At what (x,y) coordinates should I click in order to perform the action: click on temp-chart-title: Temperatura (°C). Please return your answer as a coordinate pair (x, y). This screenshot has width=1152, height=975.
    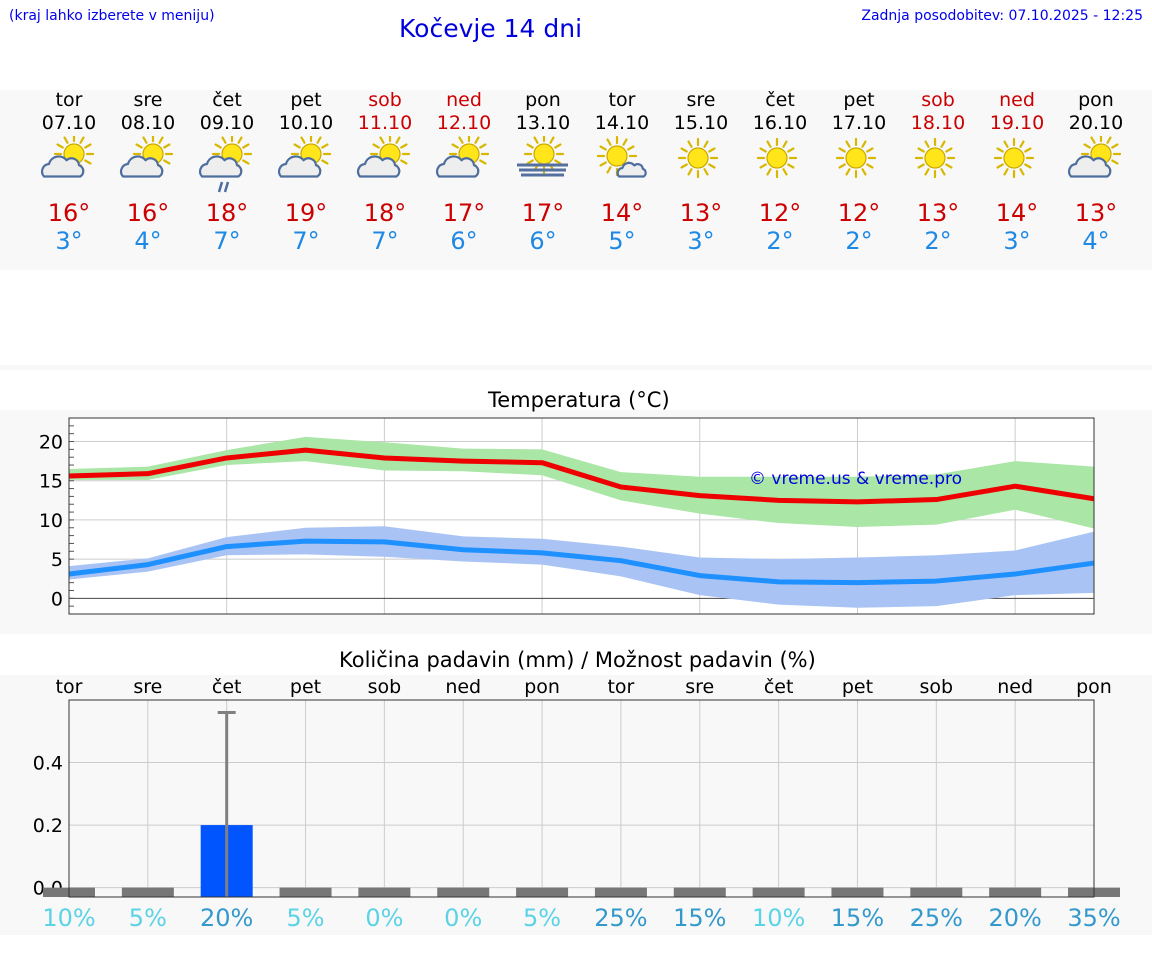
    Looking at the image, I should click on (579, 400).